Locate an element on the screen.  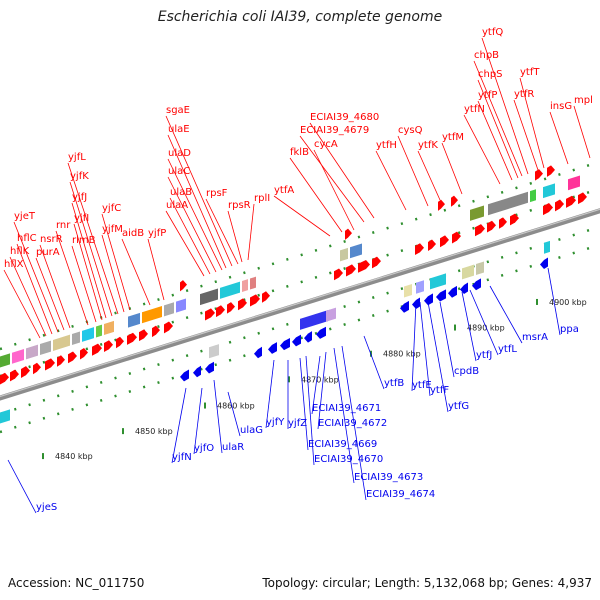
gene-label: ECIAI39_4674 is located at coordinates (400, 494).